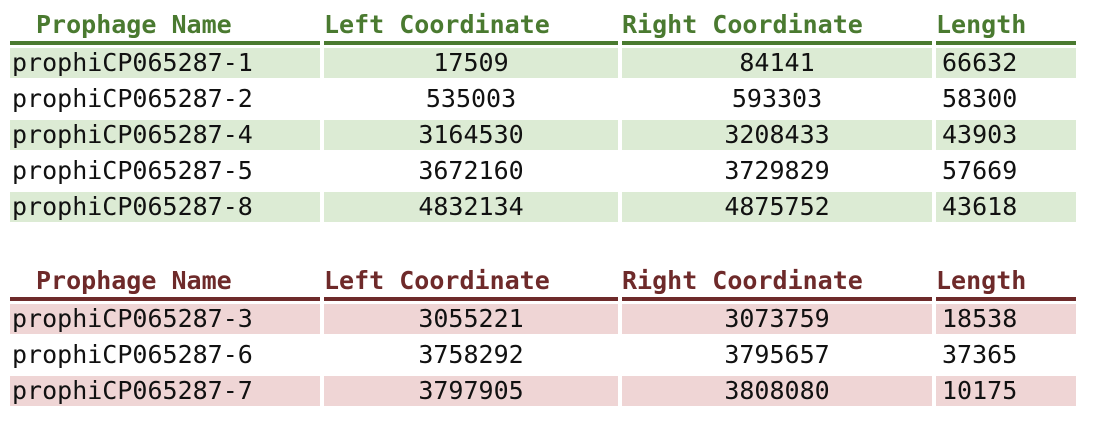  What do you see at coordinates (471, 170) in the screenshot?
I see `cell-left-coordinate: 3672160` at bounding box center [471, 170].